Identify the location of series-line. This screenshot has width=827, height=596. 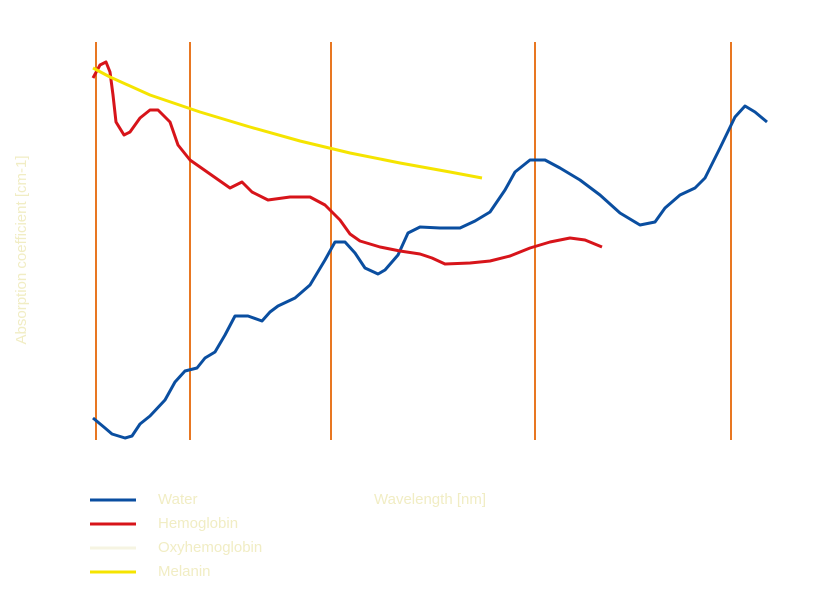
(287, 123).